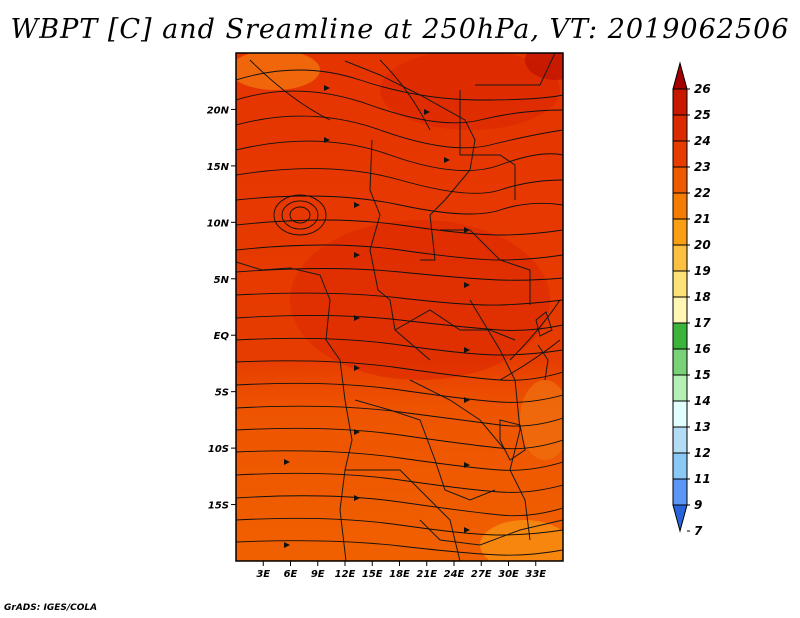  Describe the element at coordinates (702, 427) in the screenshot. I see `colorbar-label: 13` at that location.